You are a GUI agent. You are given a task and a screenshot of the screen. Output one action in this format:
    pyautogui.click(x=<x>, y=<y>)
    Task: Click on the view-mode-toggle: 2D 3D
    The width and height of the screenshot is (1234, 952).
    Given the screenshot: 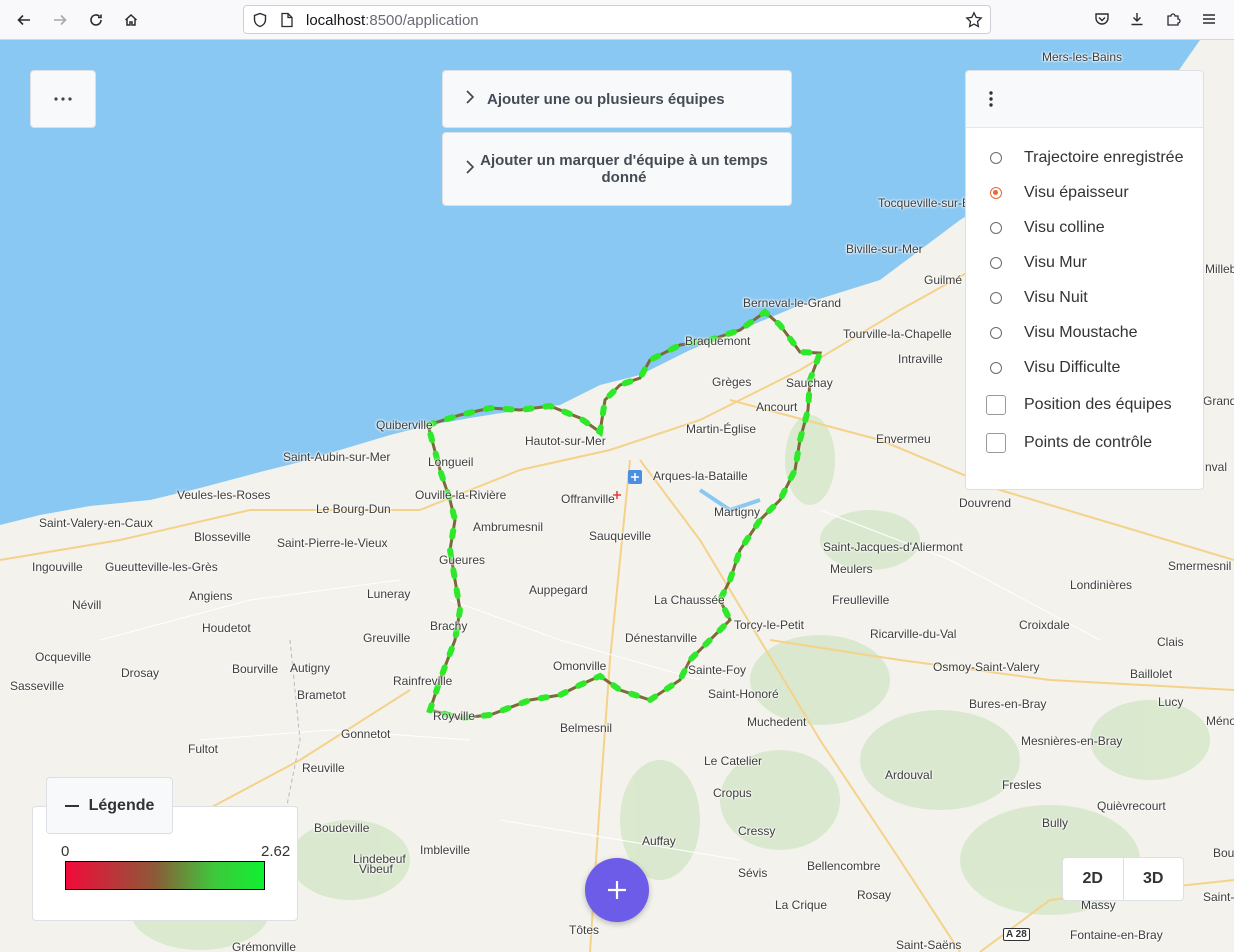 What is the action you would take?
    pyautogui.click(x=1123, y=879)
    